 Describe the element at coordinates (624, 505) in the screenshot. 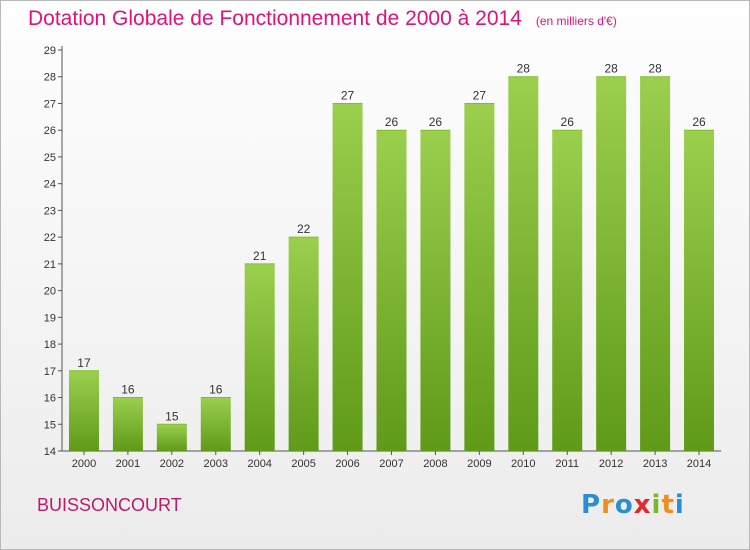

I see `logo-letter: o` at that location.